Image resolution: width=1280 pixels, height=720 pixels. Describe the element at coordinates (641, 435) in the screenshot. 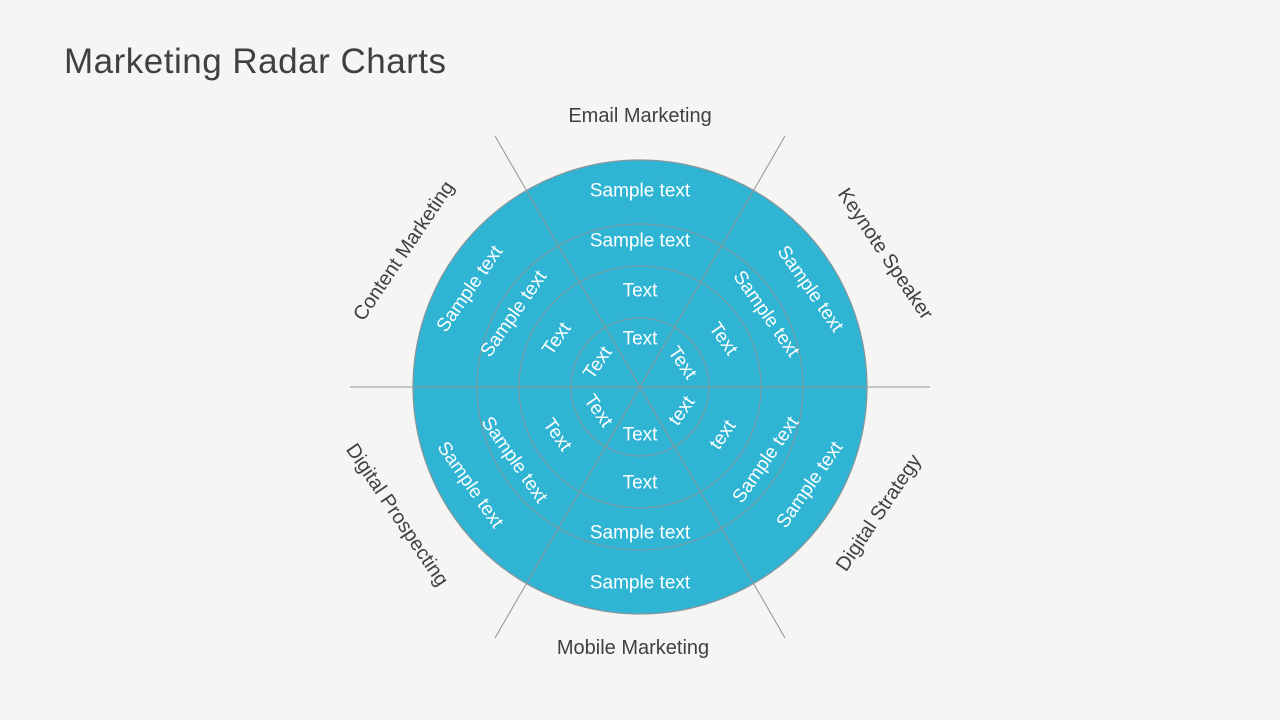

I see `radar-cell-bottom-ring1: Text` at that location.